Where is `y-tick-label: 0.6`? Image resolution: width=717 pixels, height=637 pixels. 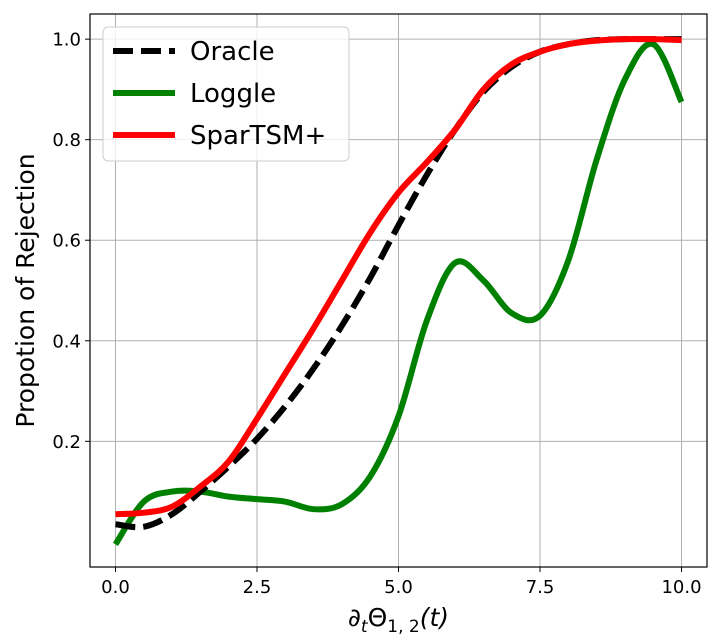 y-tick-label: 0.6 is located at coordinates (66, 241).